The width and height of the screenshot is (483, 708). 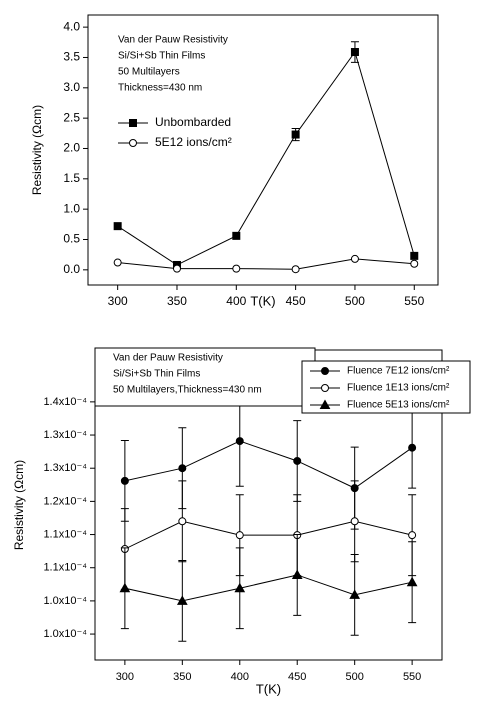 What do you see at coordinates (71, 148) in the screenshot?
I see `y-tick-label: 2.0` at bounding box center [71, 148].